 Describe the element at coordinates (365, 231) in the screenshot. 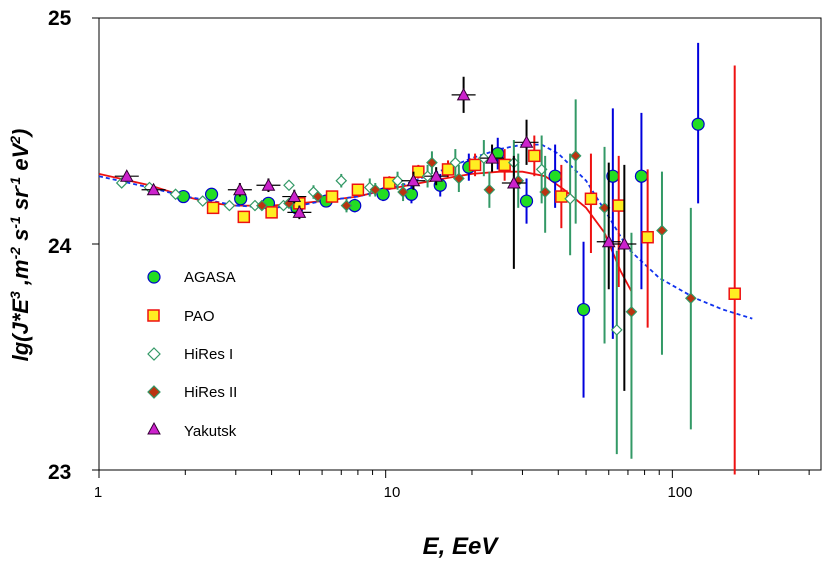

I see `fit-curve` at that location.